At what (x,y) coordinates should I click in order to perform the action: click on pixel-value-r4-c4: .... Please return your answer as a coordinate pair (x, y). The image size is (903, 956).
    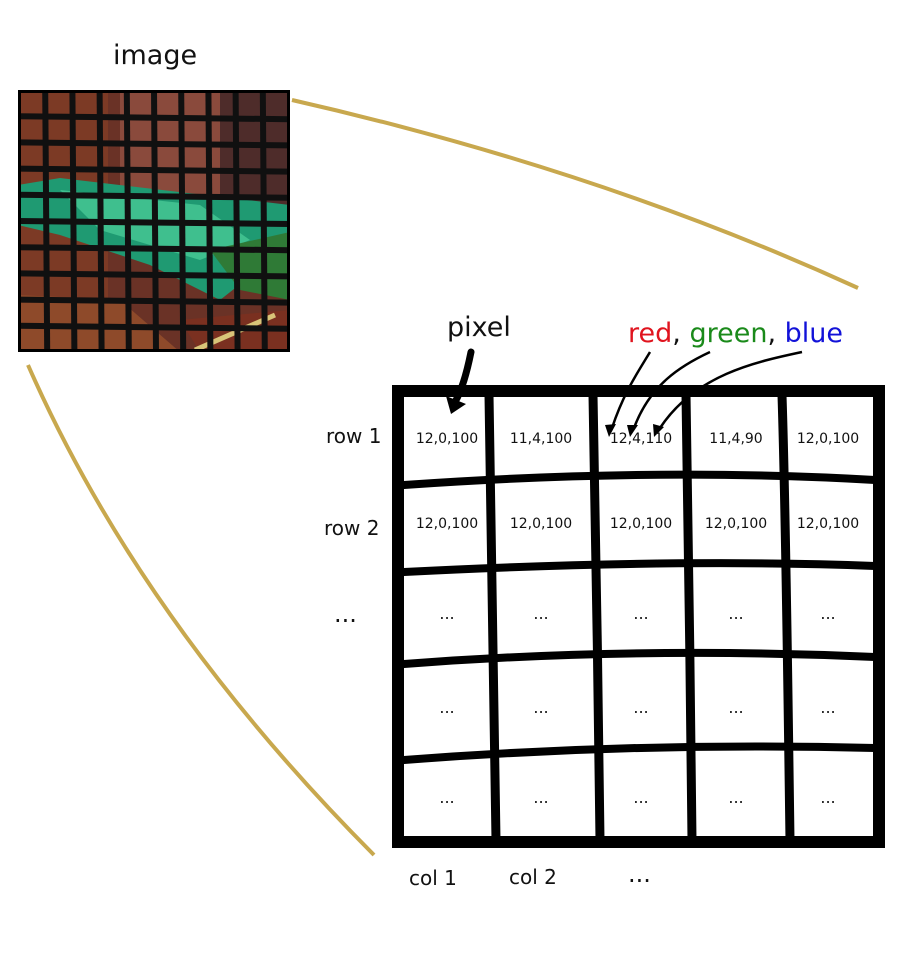
    Looking at the image, I should click on (736, 707).